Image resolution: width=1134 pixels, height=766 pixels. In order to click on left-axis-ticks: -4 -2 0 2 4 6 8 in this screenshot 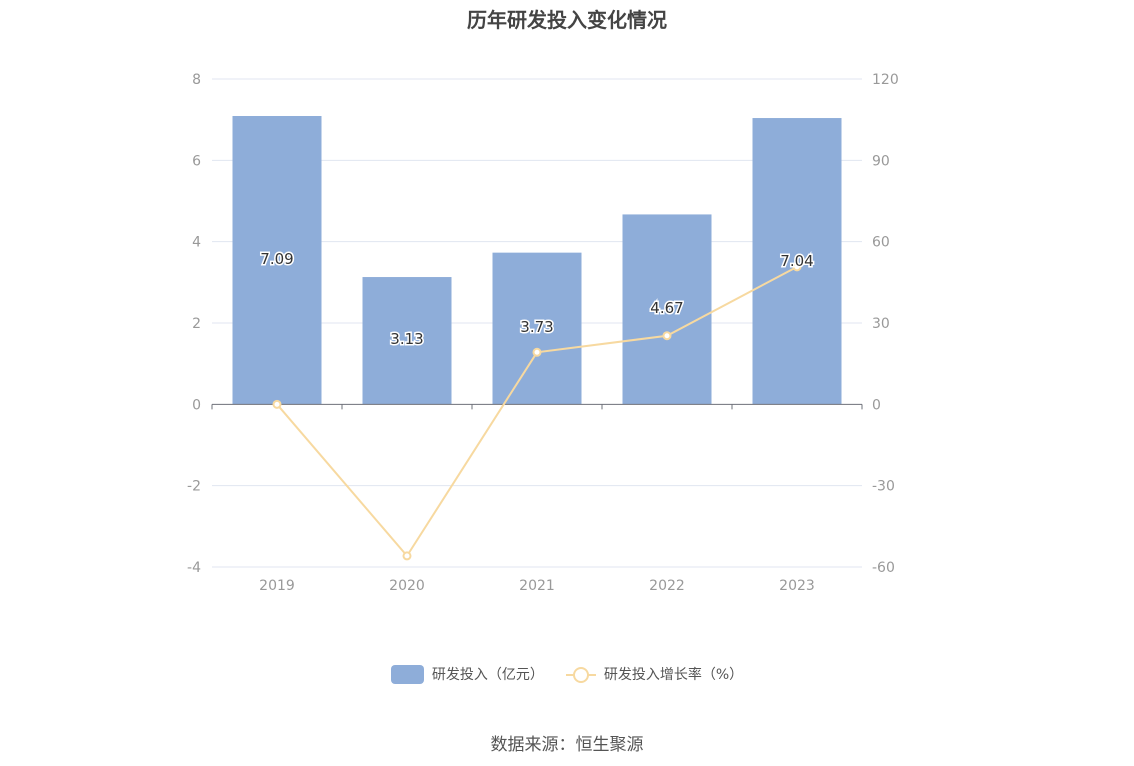, I will do `click(194, 324)`.